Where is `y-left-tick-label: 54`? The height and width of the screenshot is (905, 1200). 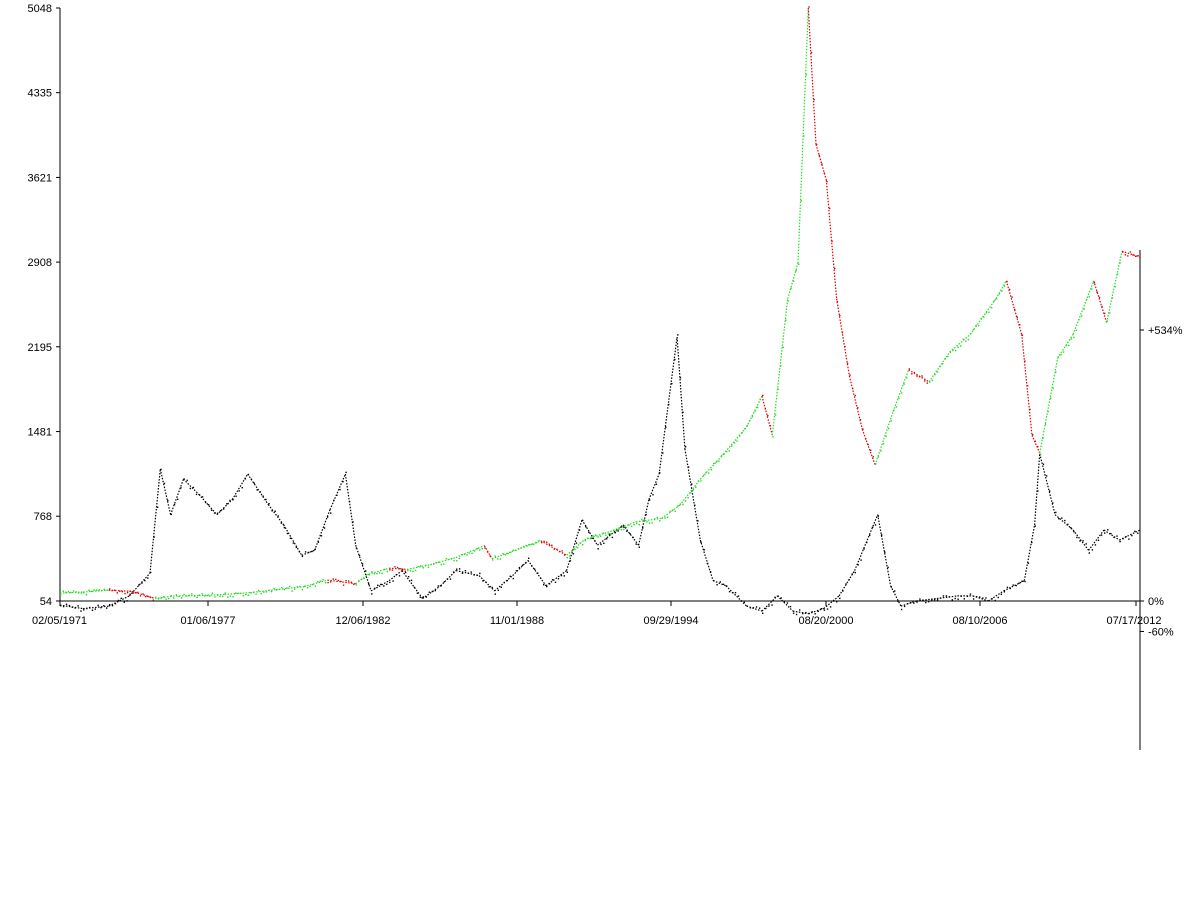 y-left-tick-label: 54 is located at coordinates (46, 602).